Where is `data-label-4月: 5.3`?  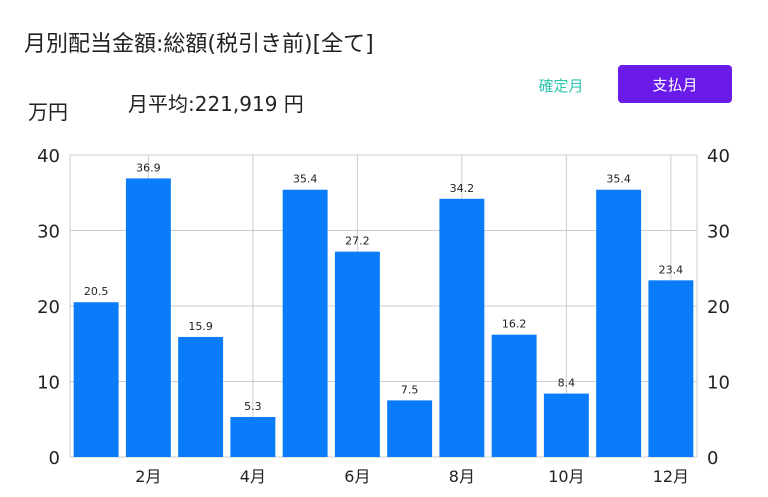
data-label-4月: 5.3 is located at coordinates (253, 406).